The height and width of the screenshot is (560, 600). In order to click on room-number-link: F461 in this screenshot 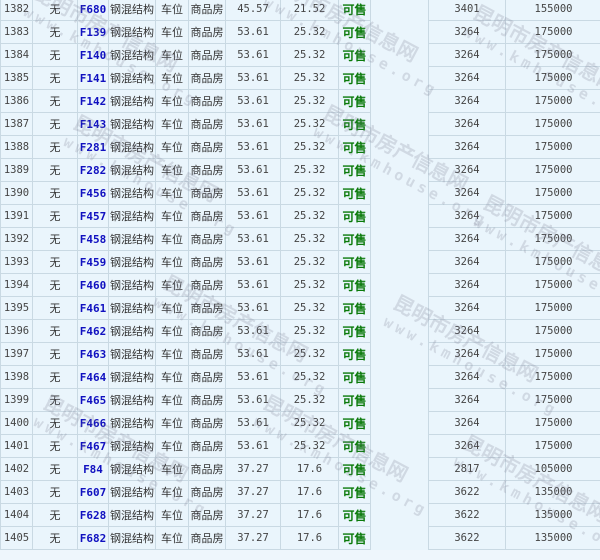, I will do `click(93, 308)`.